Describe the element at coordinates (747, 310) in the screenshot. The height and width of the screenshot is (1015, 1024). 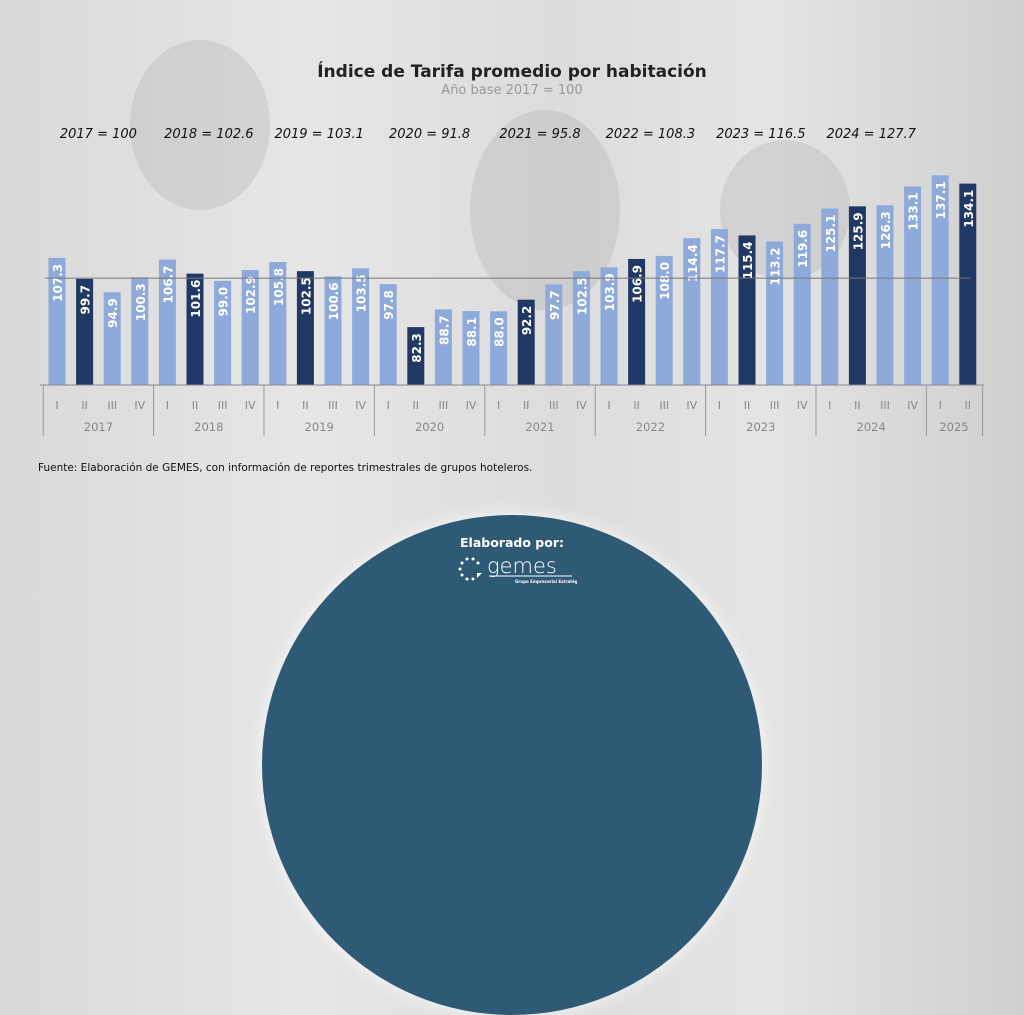
I see `bar-2023-q2` at that location.